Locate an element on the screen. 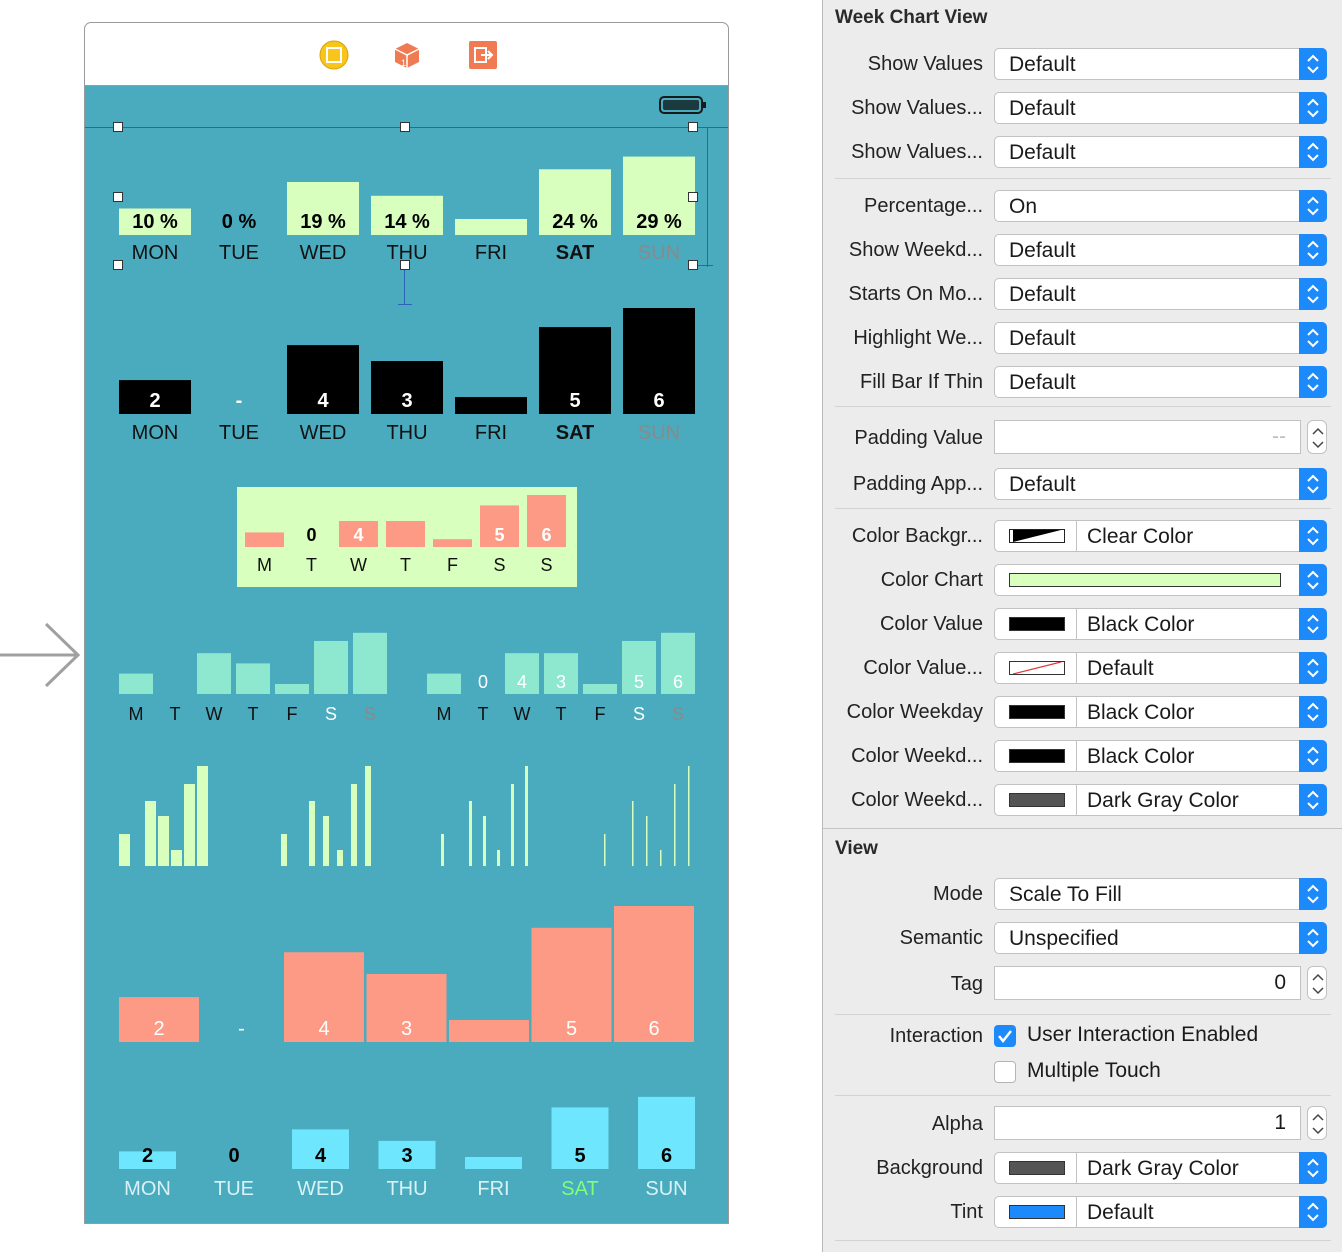  clear-color-swatch-icon is located at coordinates (1037, 536).